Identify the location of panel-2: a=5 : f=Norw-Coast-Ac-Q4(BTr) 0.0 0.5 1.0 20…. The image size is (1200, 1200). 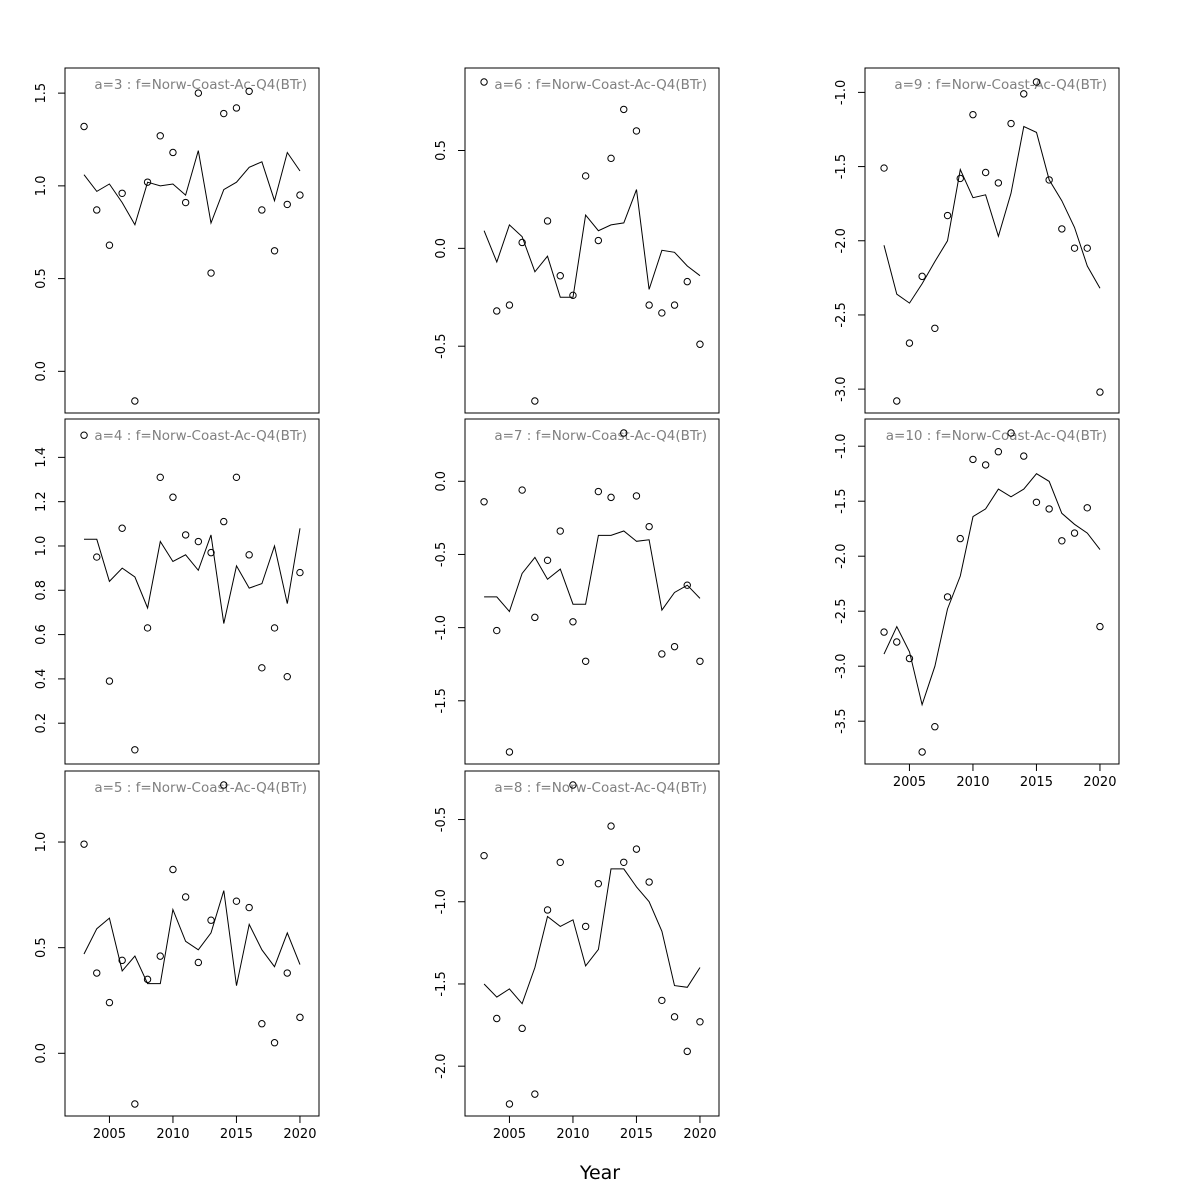
(177, 956).